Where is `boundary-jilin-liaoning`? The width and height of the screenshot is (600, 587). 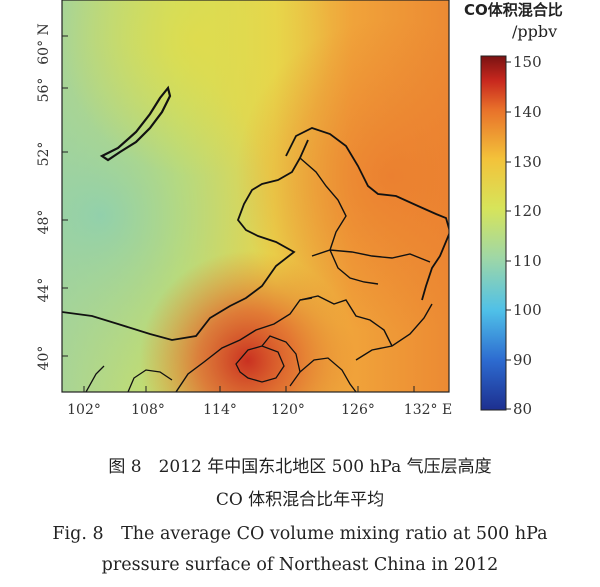 boundary-jilin-liaoning is located at coordinates (346, 321).